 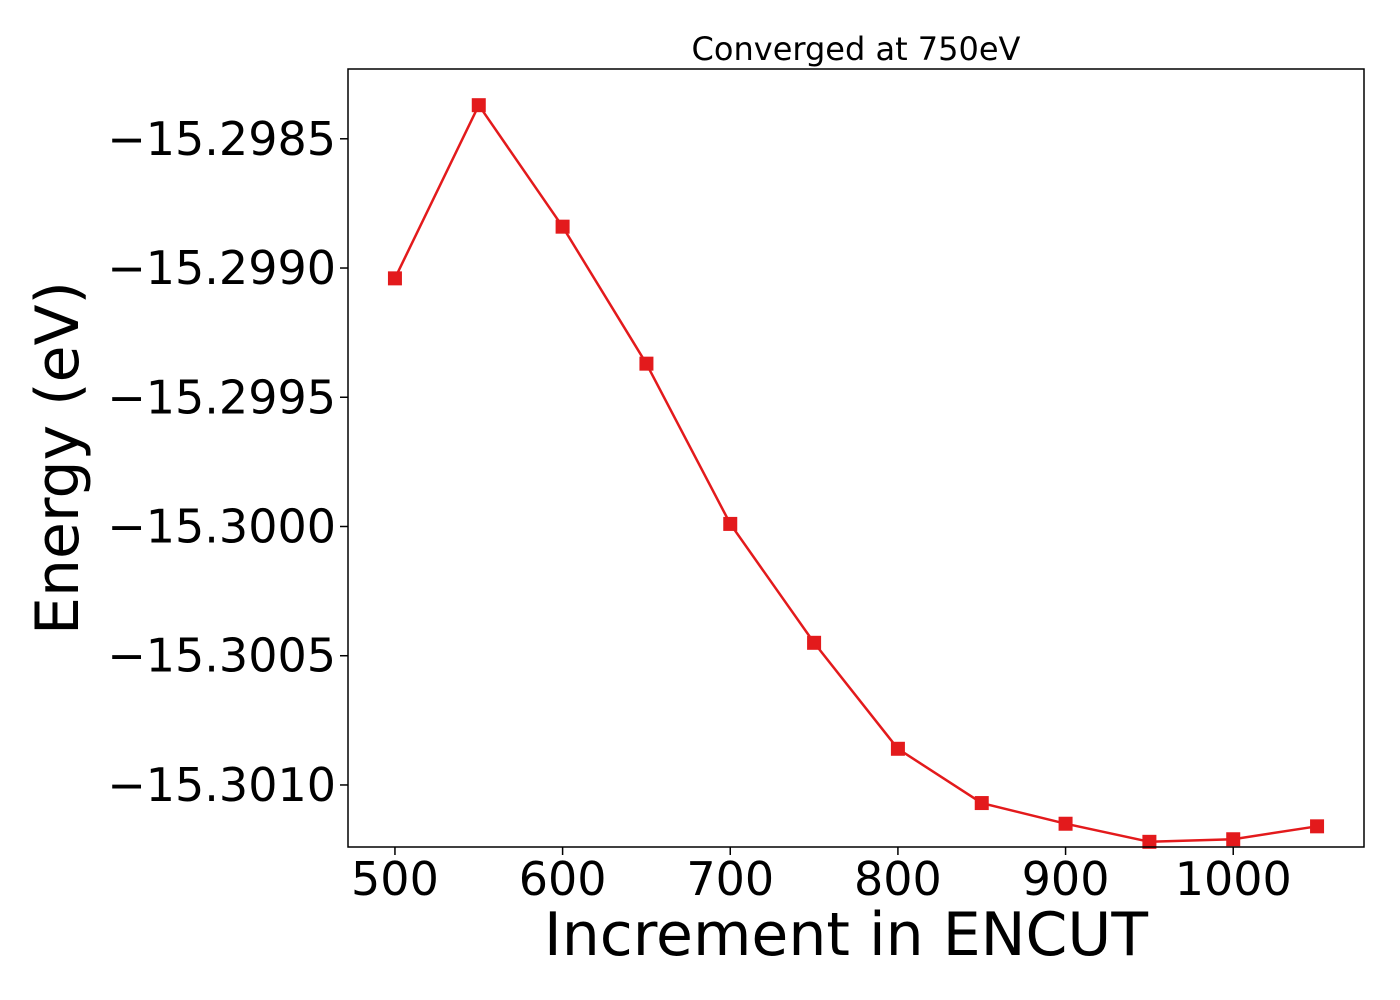 I want to click on x-tick-label: 700, so click(x=730, y=879).